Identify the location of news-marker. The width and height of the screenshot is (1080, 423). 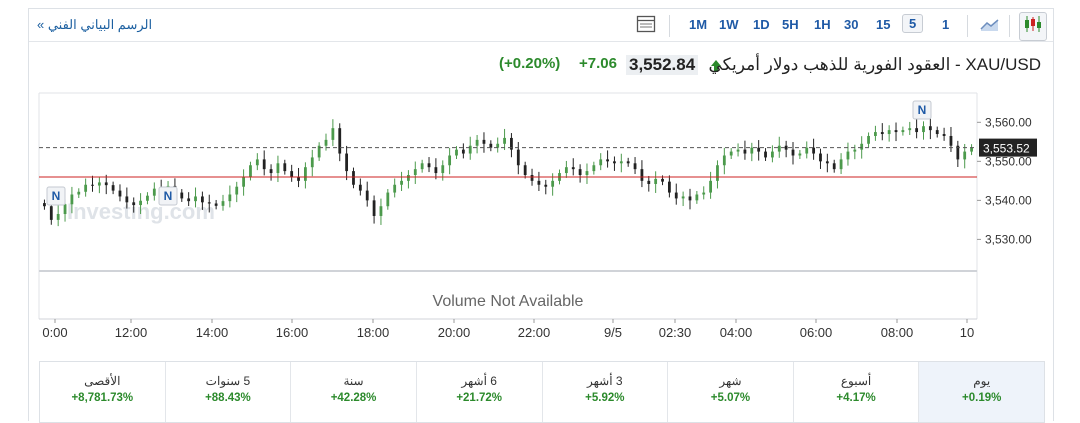
(168, 196).